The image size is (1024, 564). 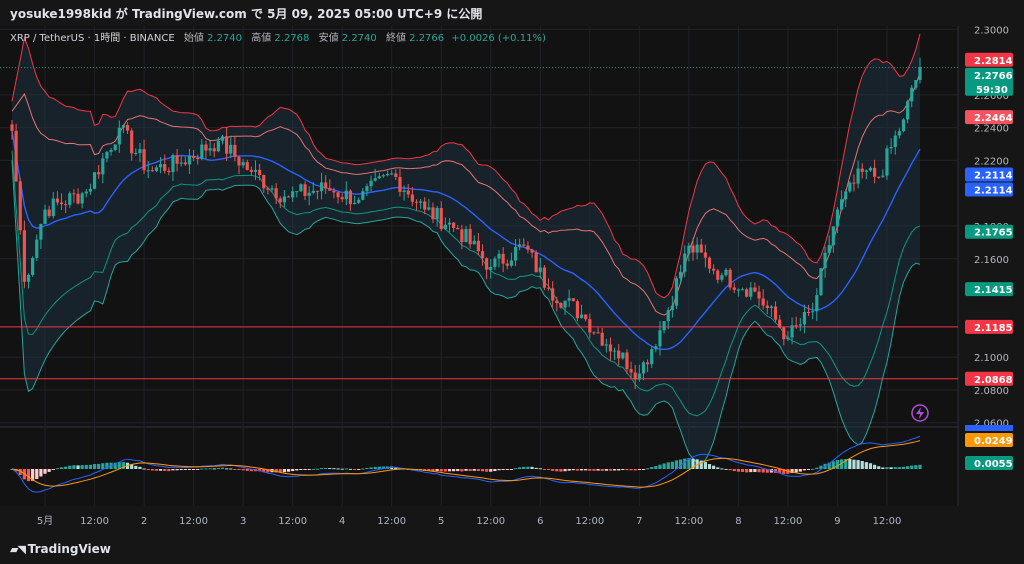 I want to click on tradingview-logo: ▰◥ TradingView, so click(x=60, y=549).